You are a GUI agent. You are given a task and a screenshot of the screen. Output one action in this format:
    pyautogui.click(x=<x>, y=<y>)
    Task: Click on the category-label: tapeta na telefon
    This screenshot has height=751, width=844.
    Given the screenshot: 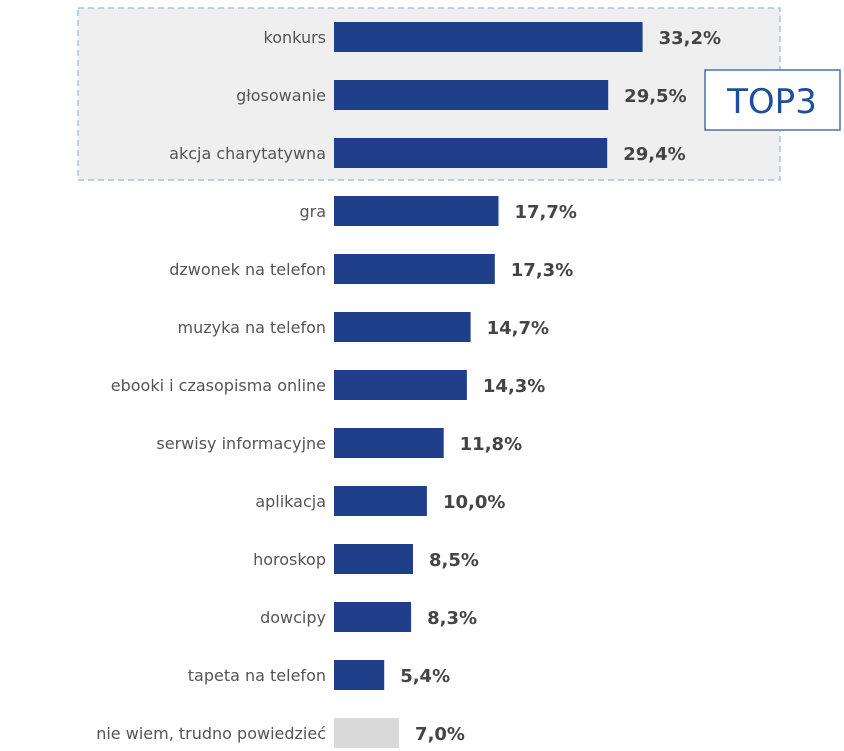 What is the action you would take?
    pyautogui.click(x=257, y=675)
    